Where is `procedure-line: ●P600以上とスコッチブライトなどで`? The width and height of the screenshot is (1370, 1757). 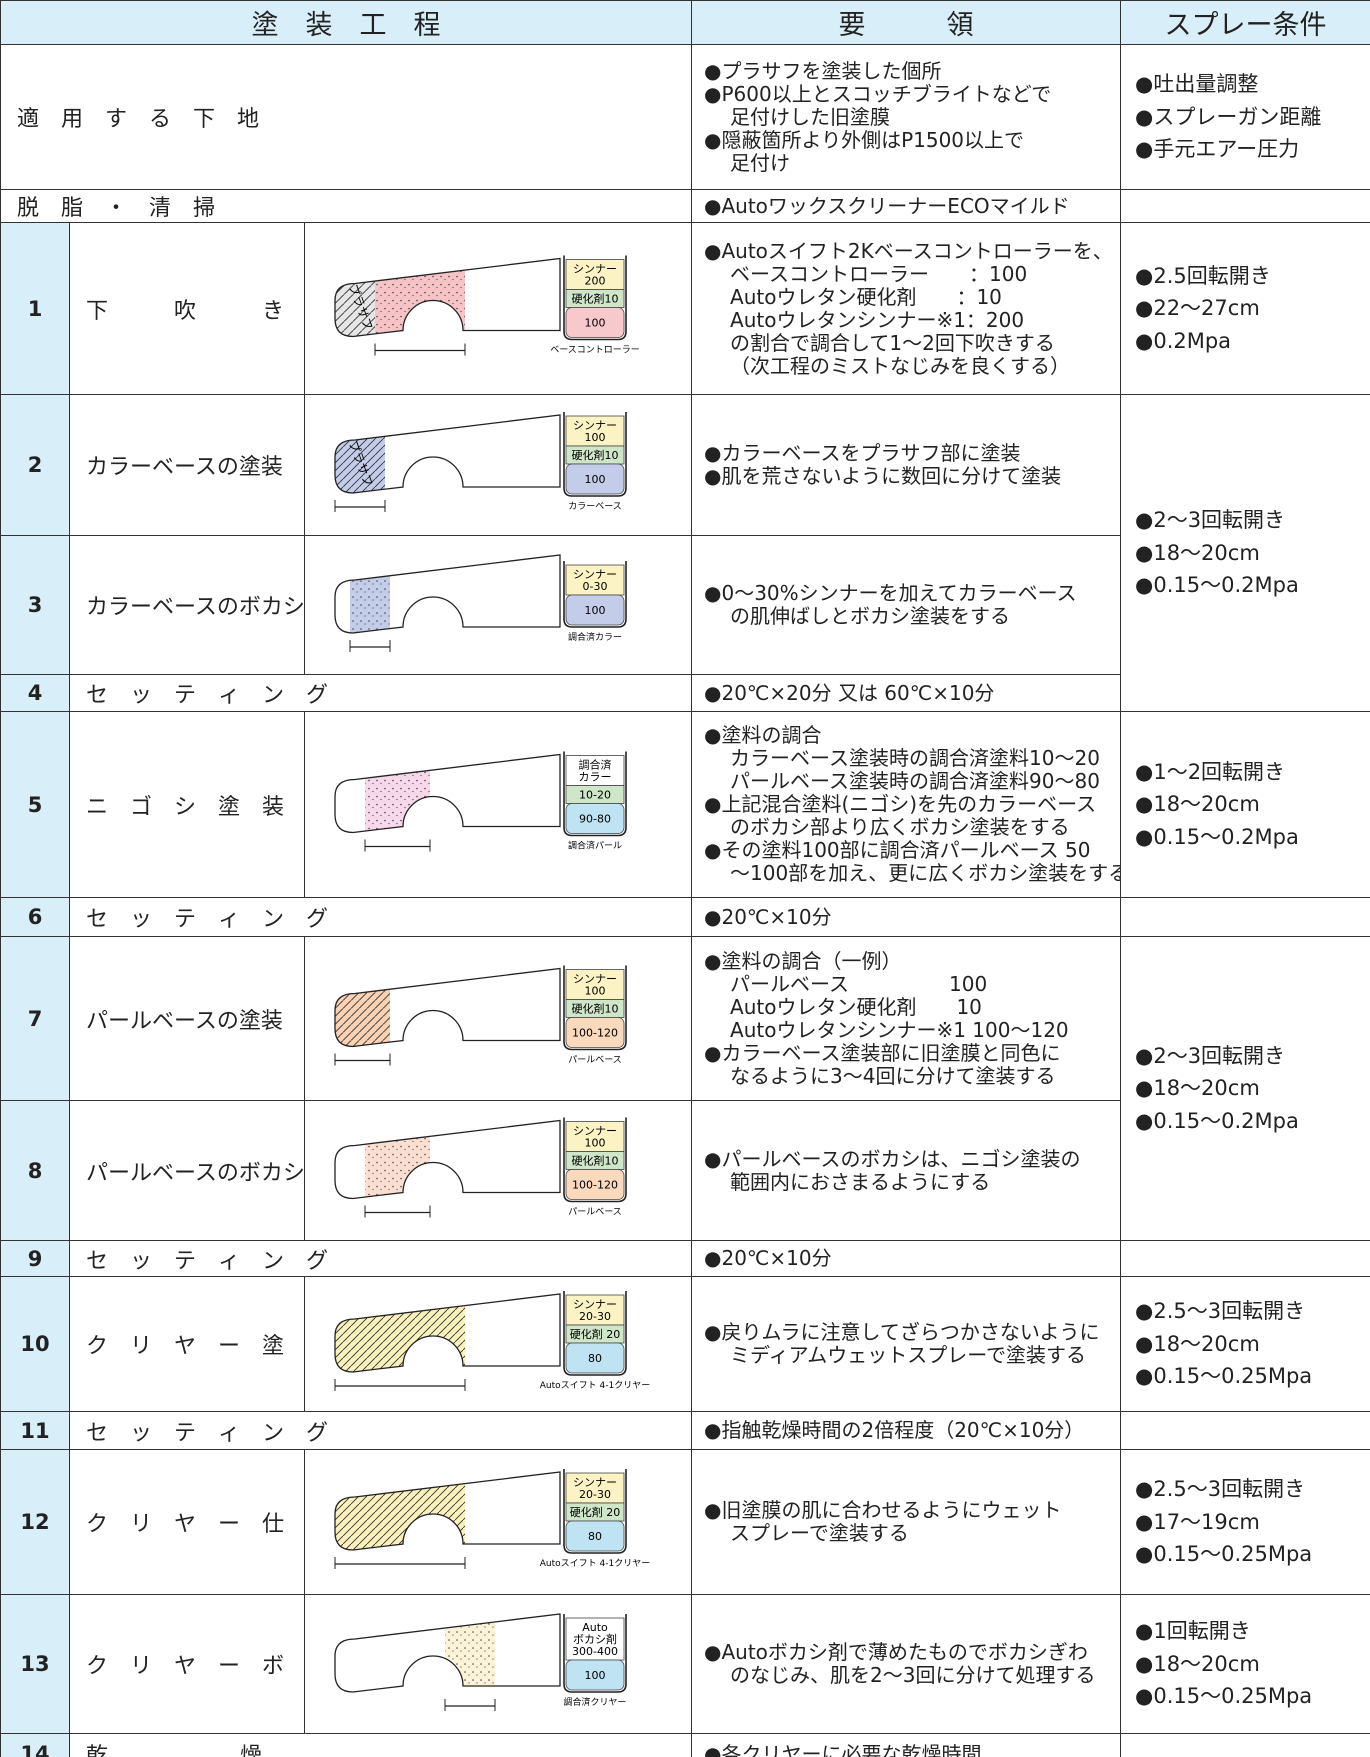
procedure-line: ●P600以上とスコッチブライトなどで is located at coordinates (878, 93).